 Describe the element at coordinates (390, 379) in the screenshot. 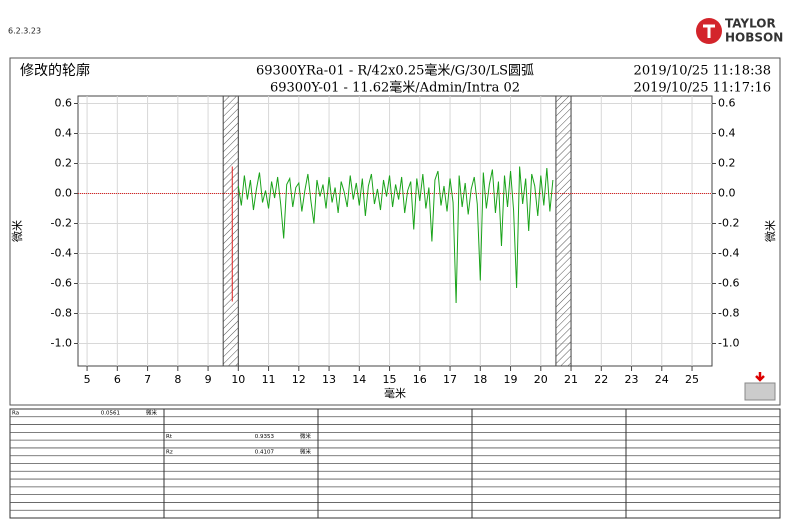

I see `x-tick-label: 15` at that location.